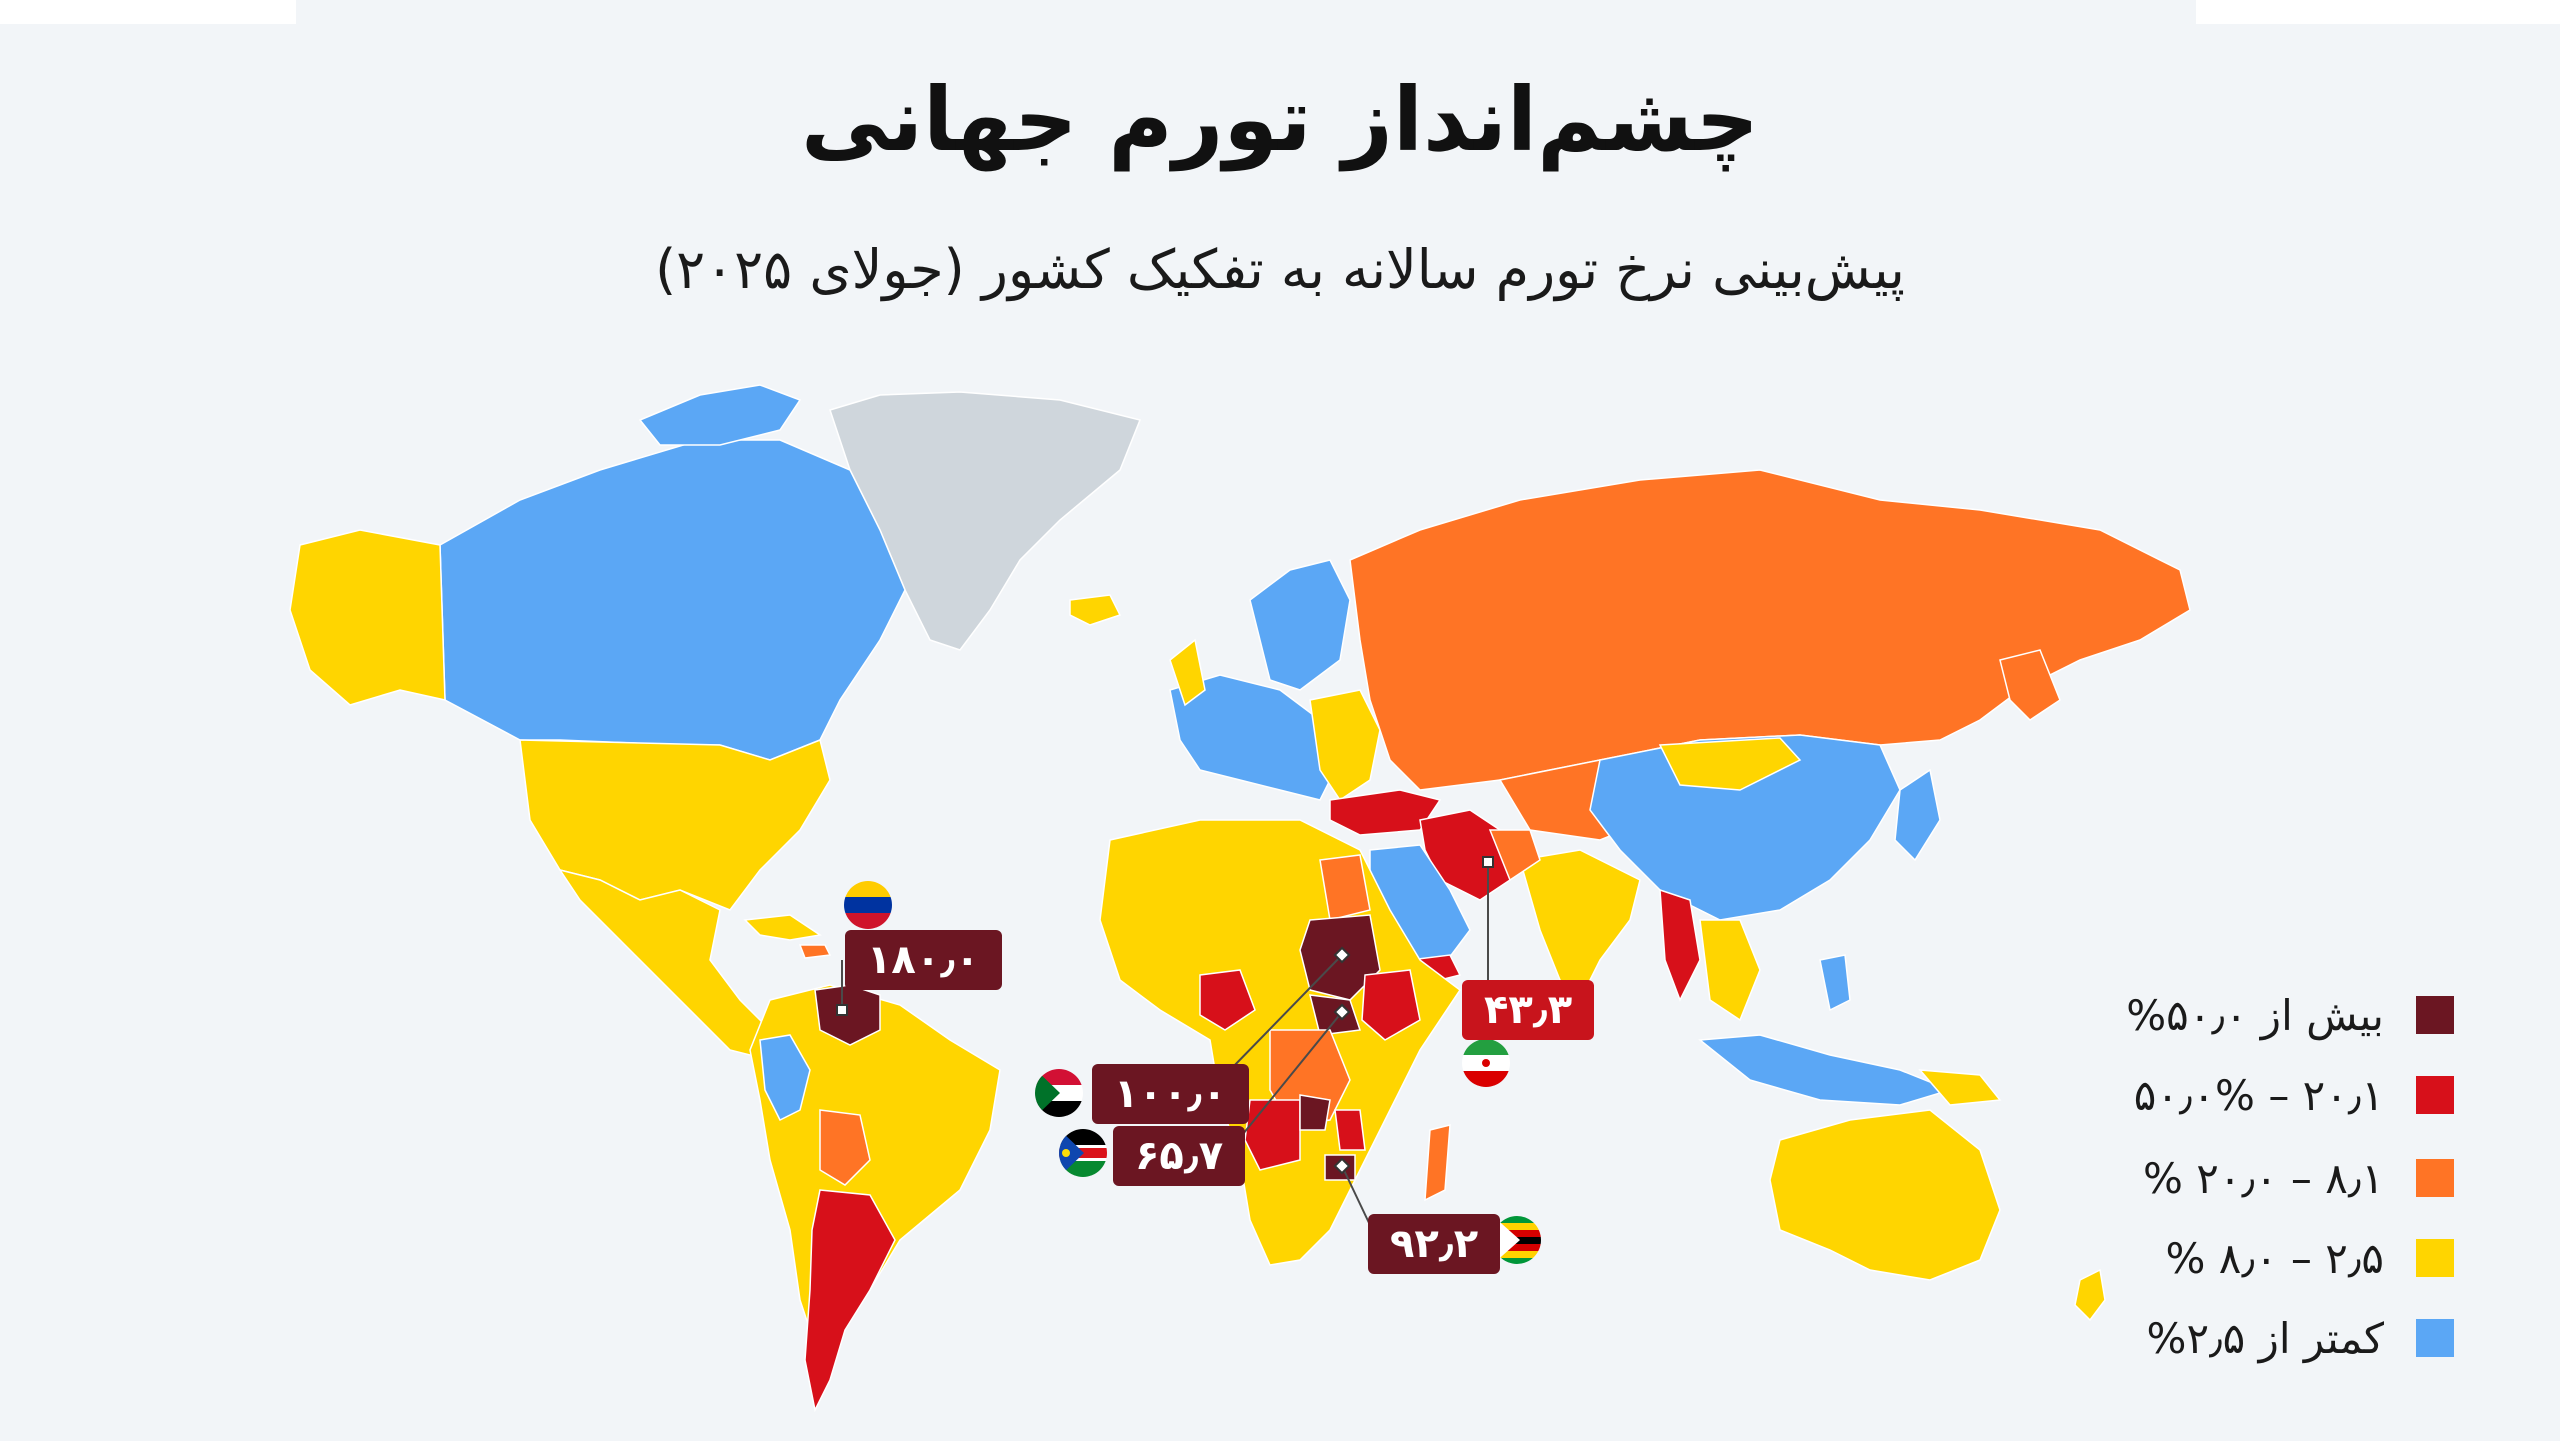 Image resolution: width=2560 pixels, height=1441 pixels. Describe the element at coordinates (1391, 1005) in the screenshot. I see `region-ethiopia` at that location.